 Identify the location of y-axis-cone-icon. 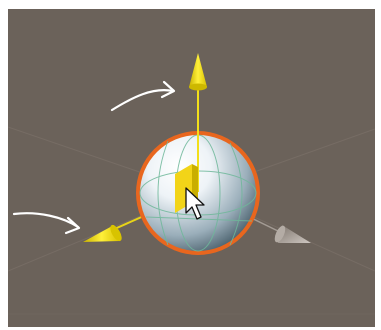
(198, 72).